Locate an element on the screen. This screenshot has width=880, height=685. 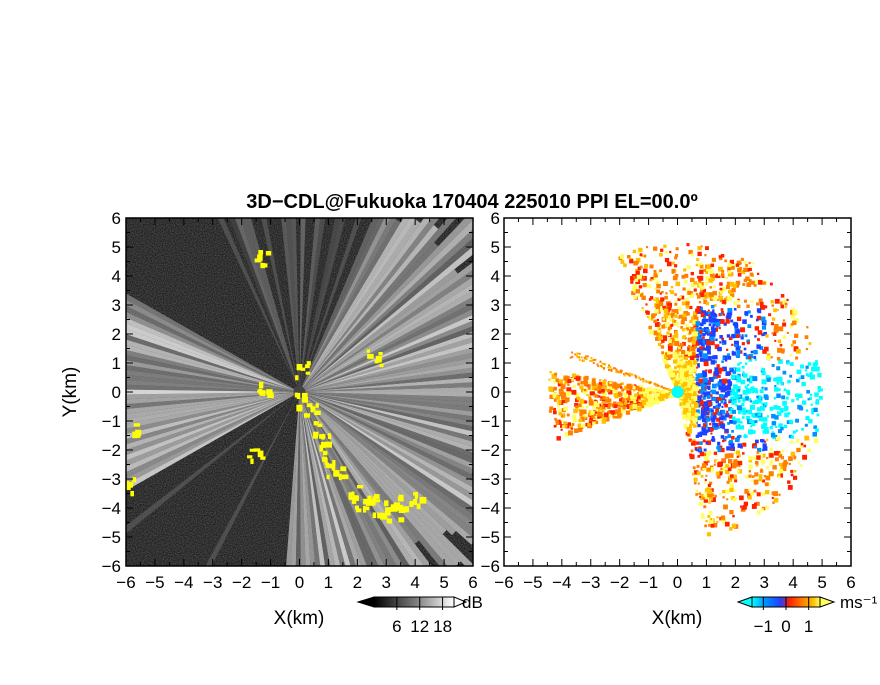
colorbar-gradient is located at coordinates (414, 602).